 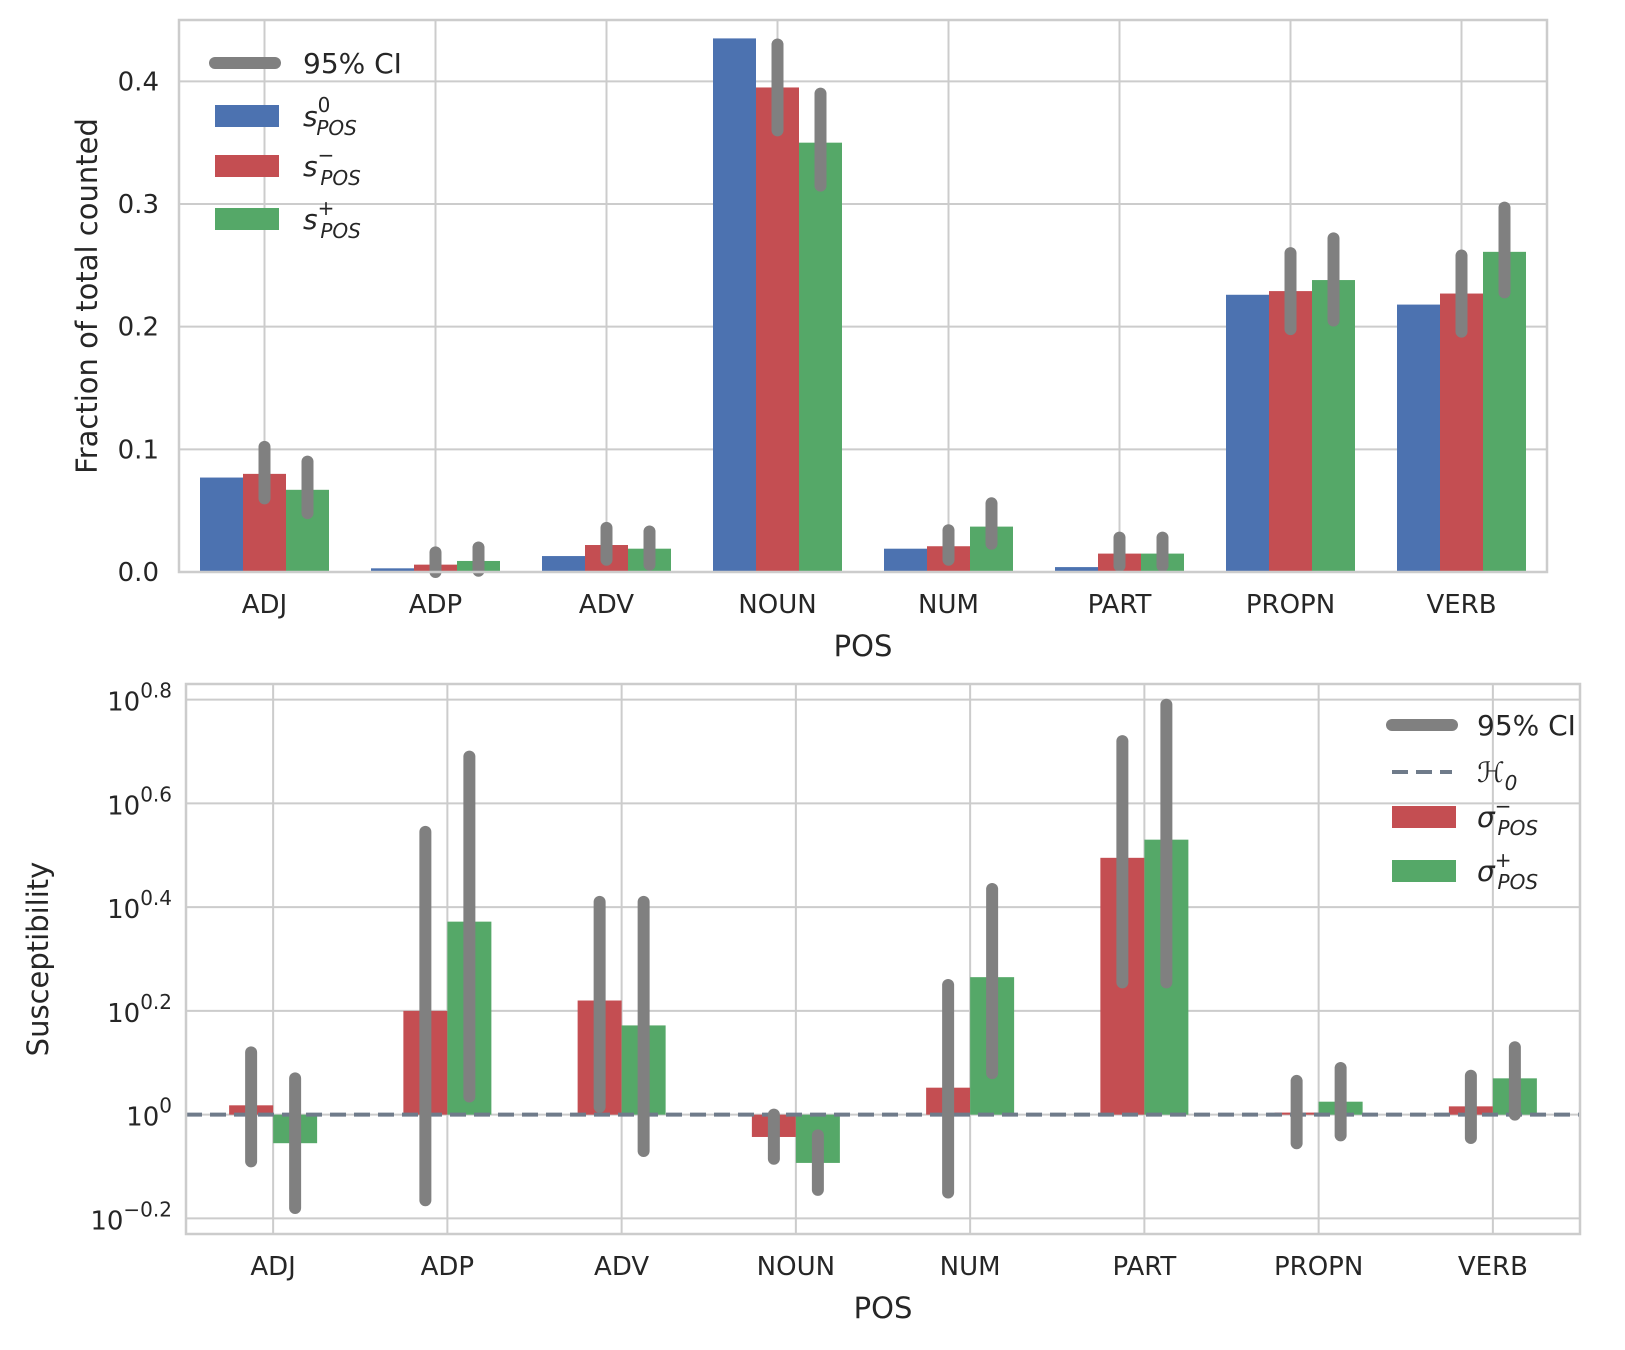 I want to click on top-x-tick-label: ADJ, so click(x=264, y=605).